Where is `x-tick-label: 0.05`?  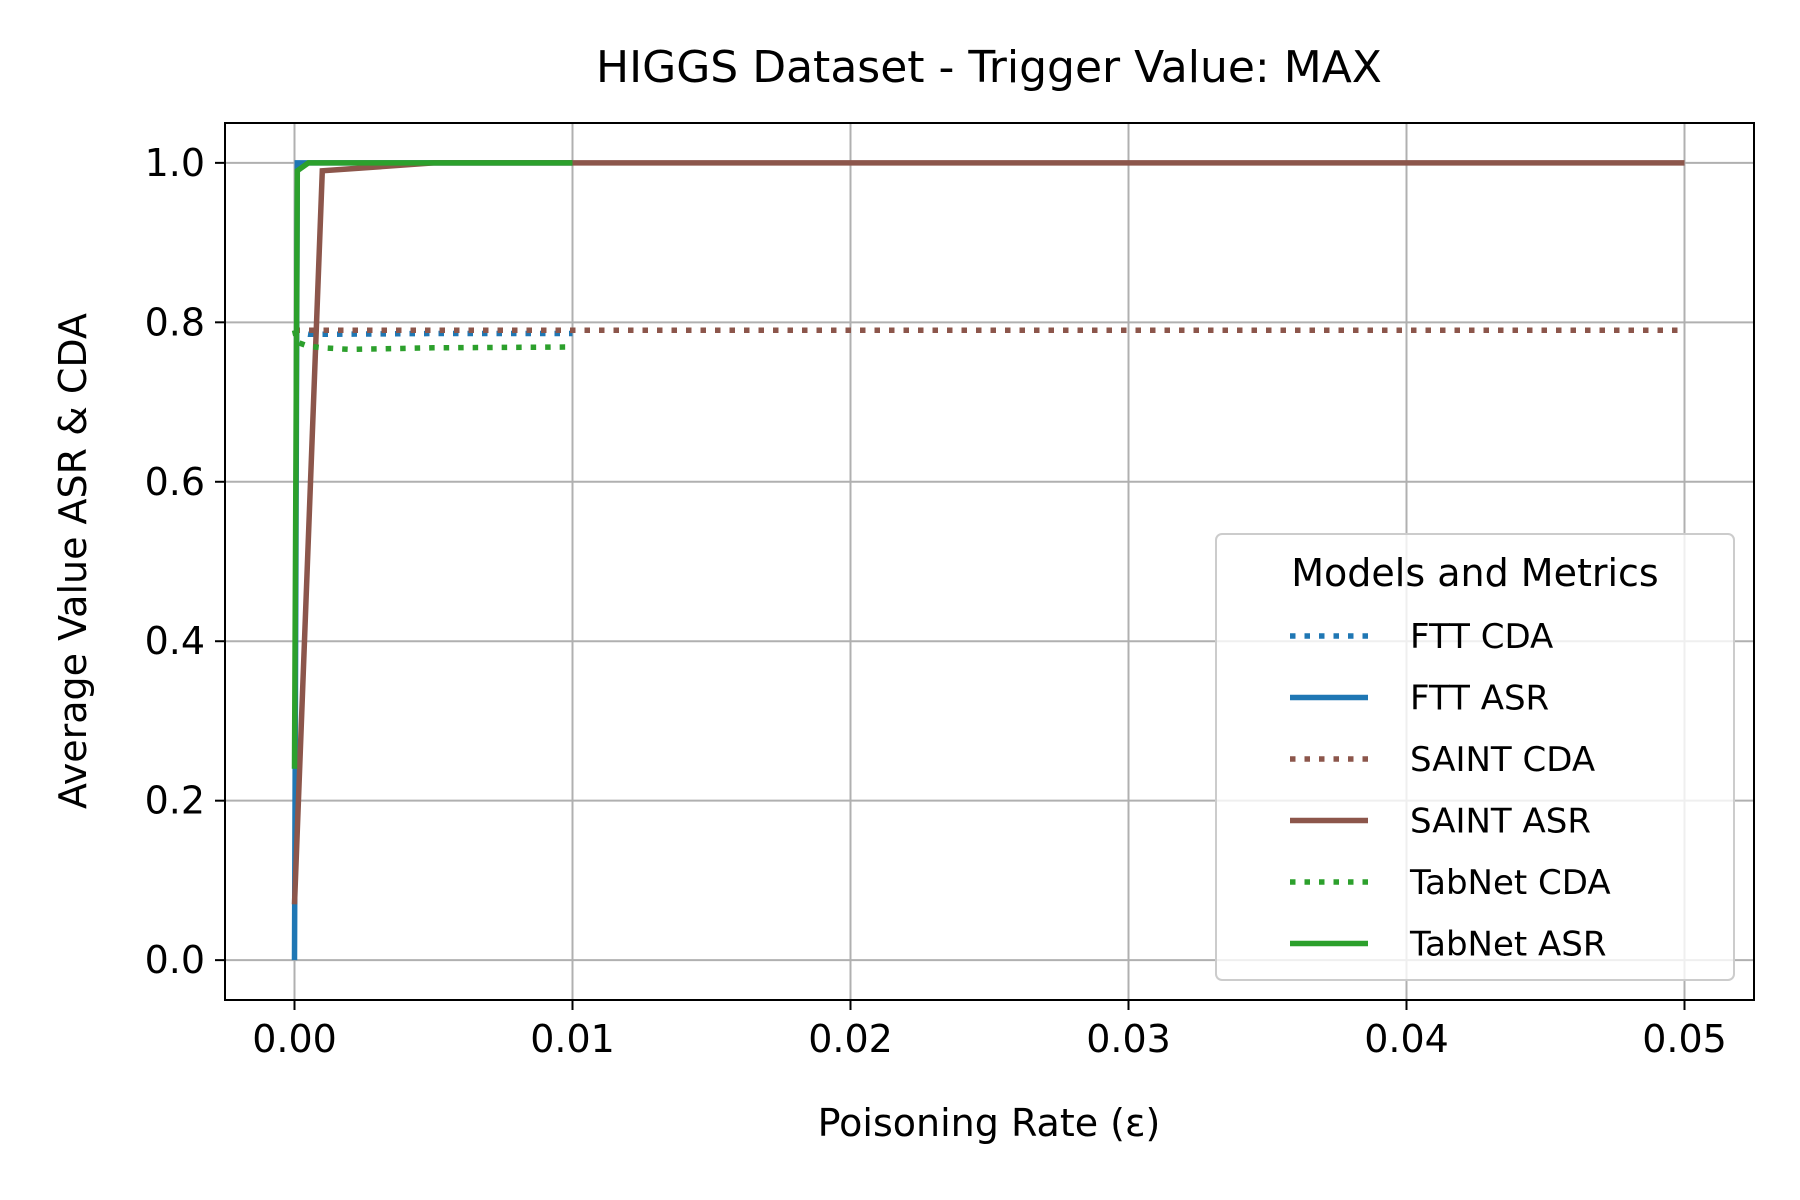
x-tick-label: 0.05 is located at coordinates (1684, 1039).